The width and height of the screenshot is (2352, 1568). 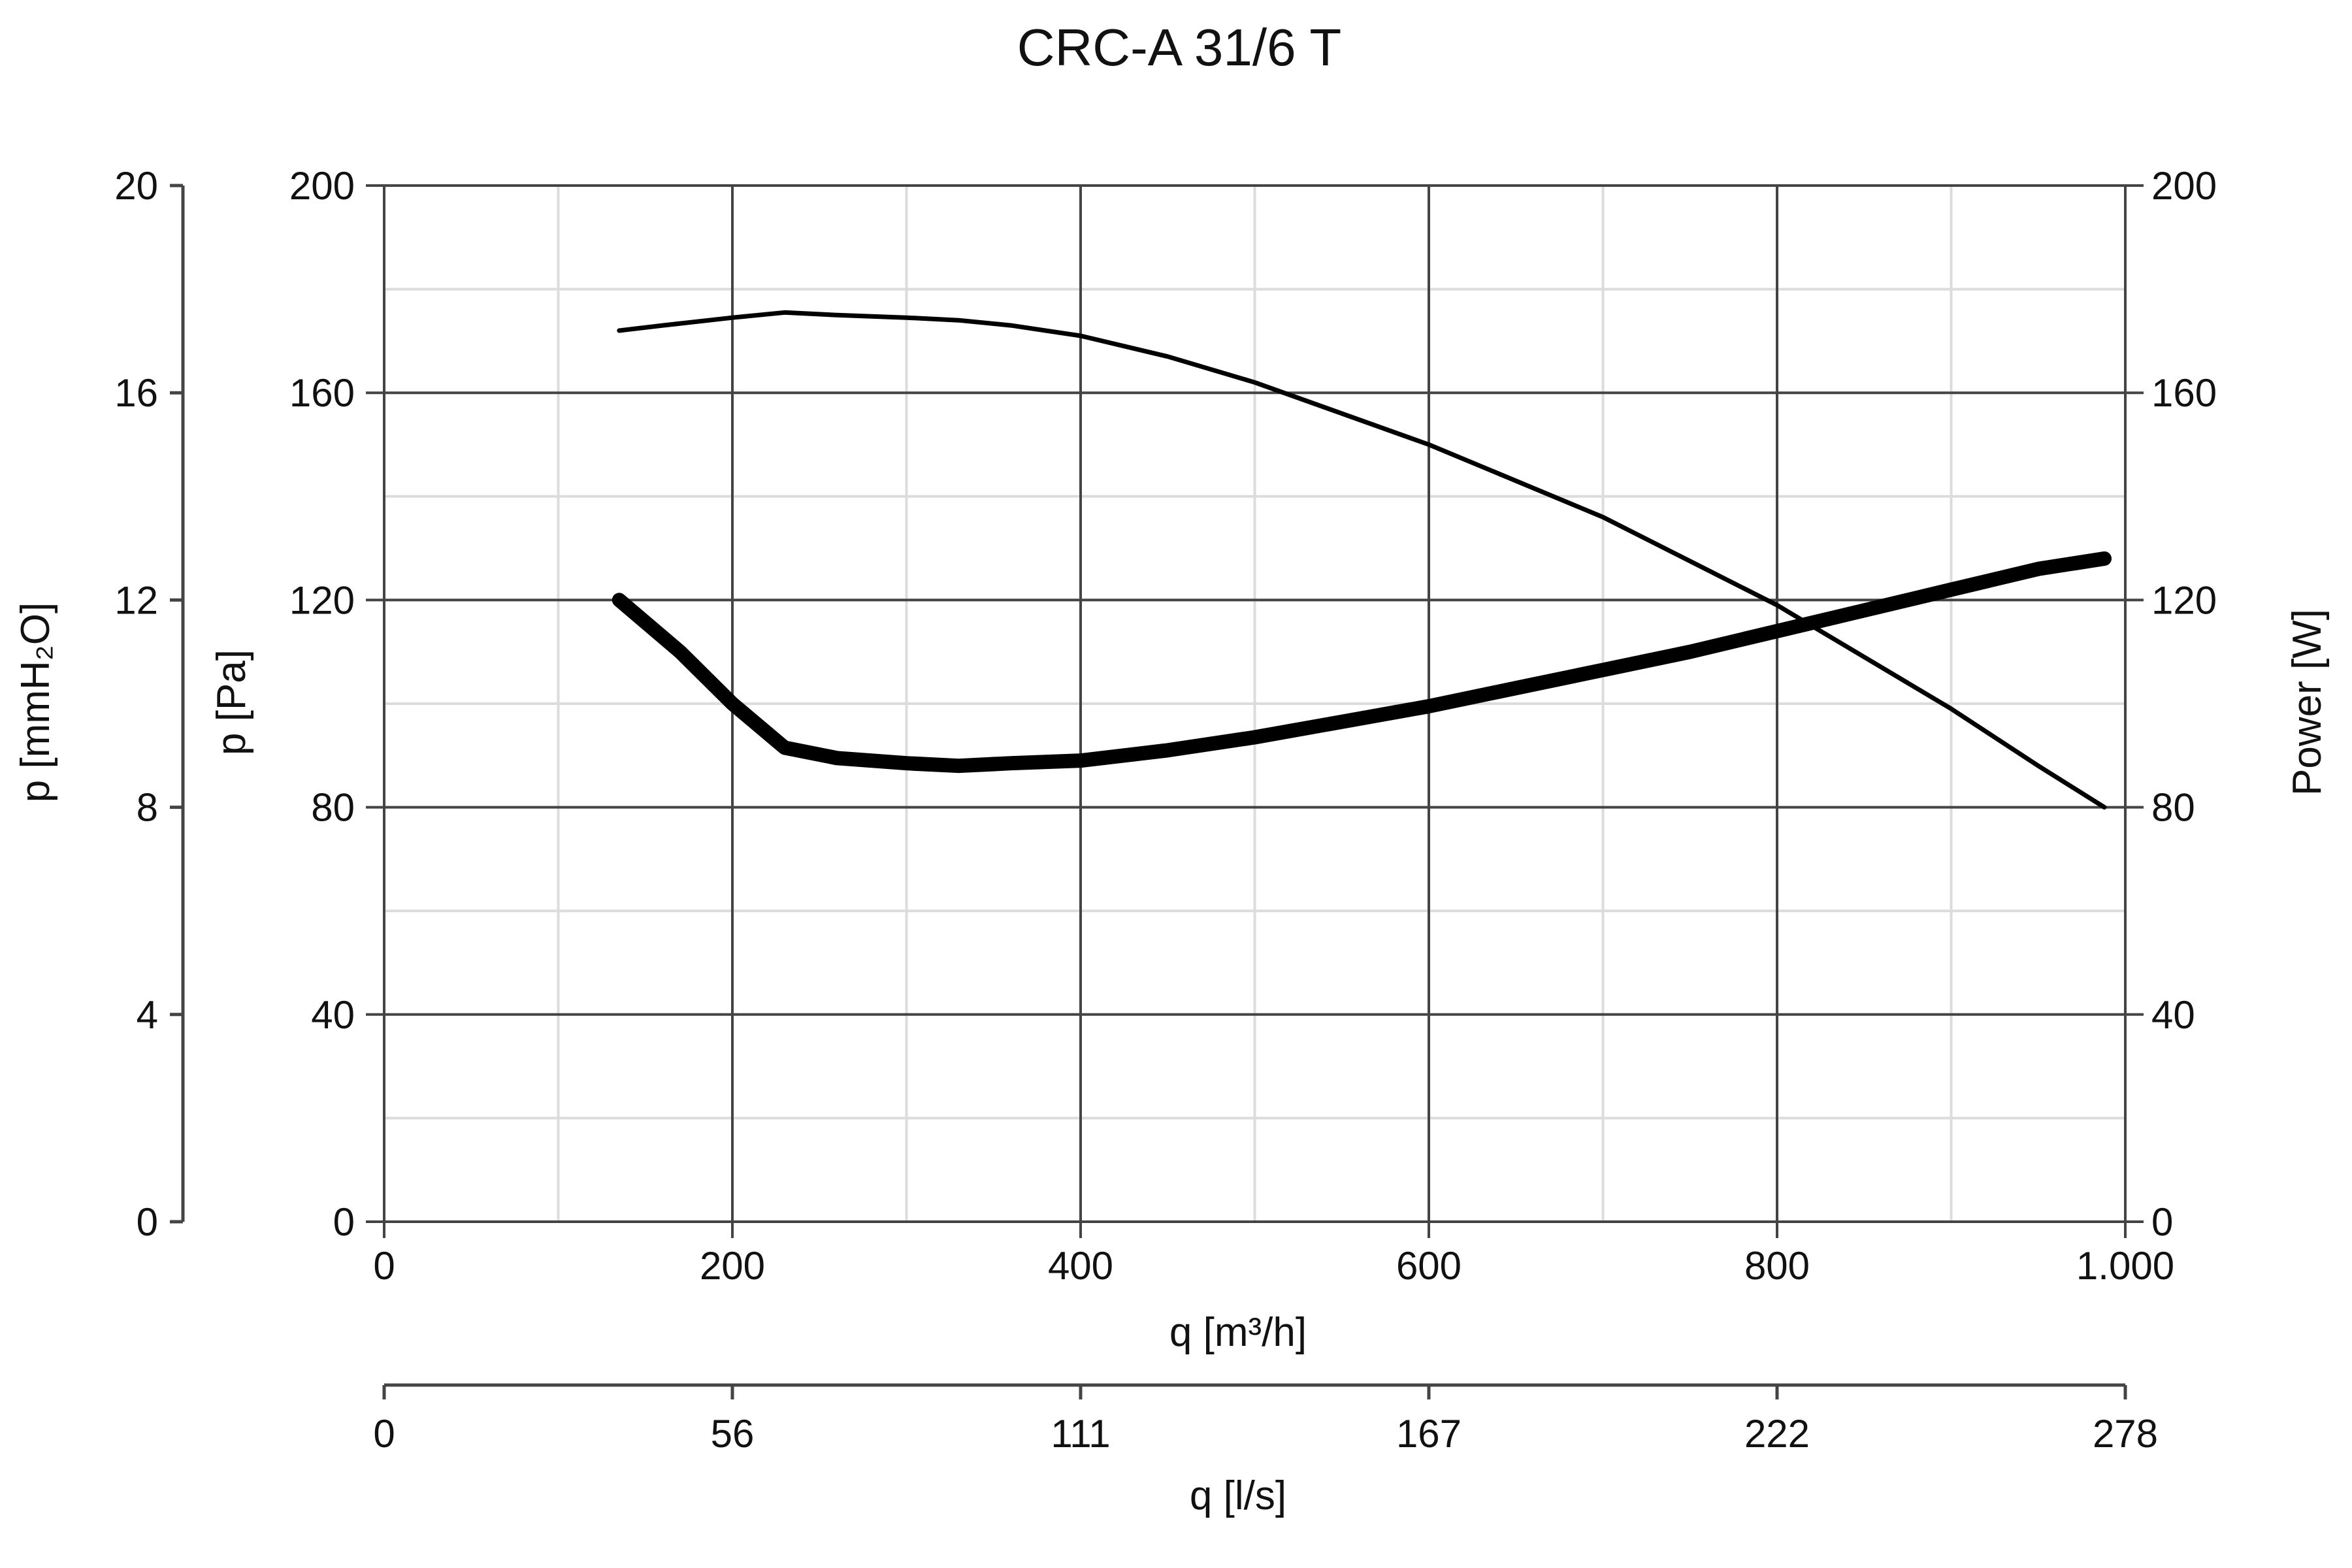 What do you see at coordinates (322, 600) in the screenshot?
I see `y-tick-label: 120` at bounding box center [322, 600].